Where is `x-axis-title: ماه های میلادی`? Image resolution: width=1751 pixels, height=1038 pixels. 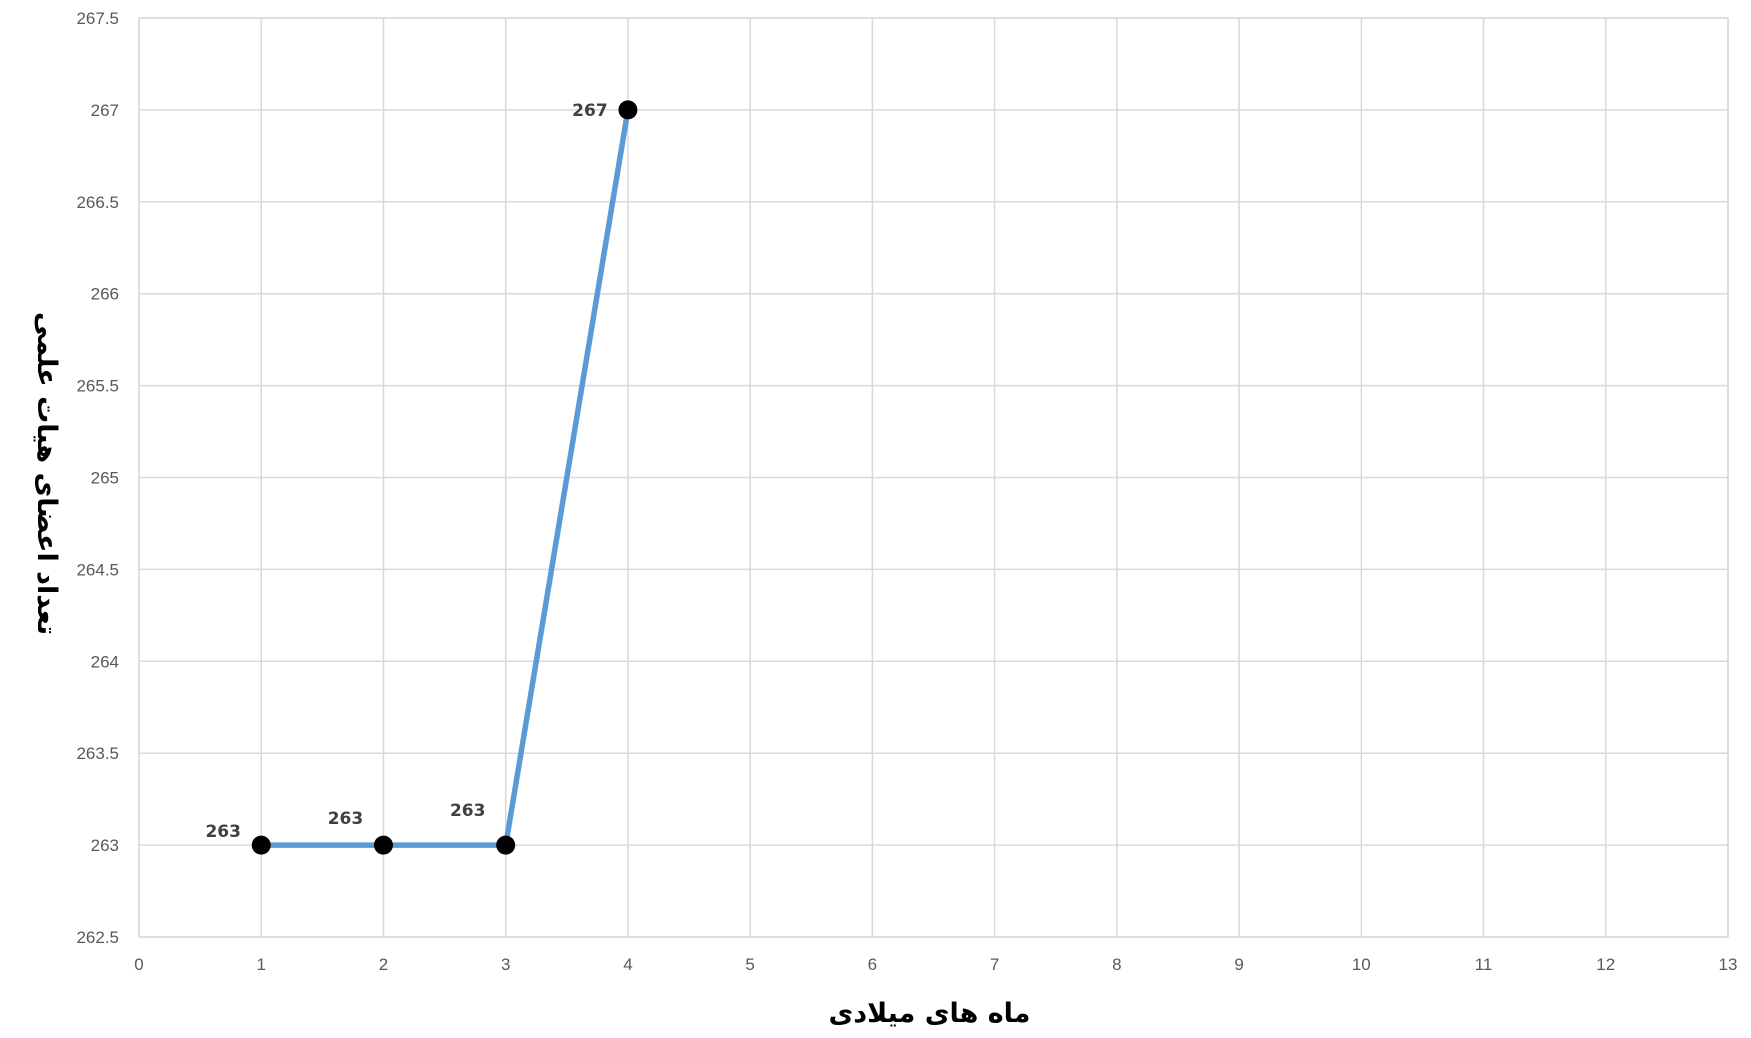 x-axis-title: ماه های میلادی is located at coordinates (929, 1013).